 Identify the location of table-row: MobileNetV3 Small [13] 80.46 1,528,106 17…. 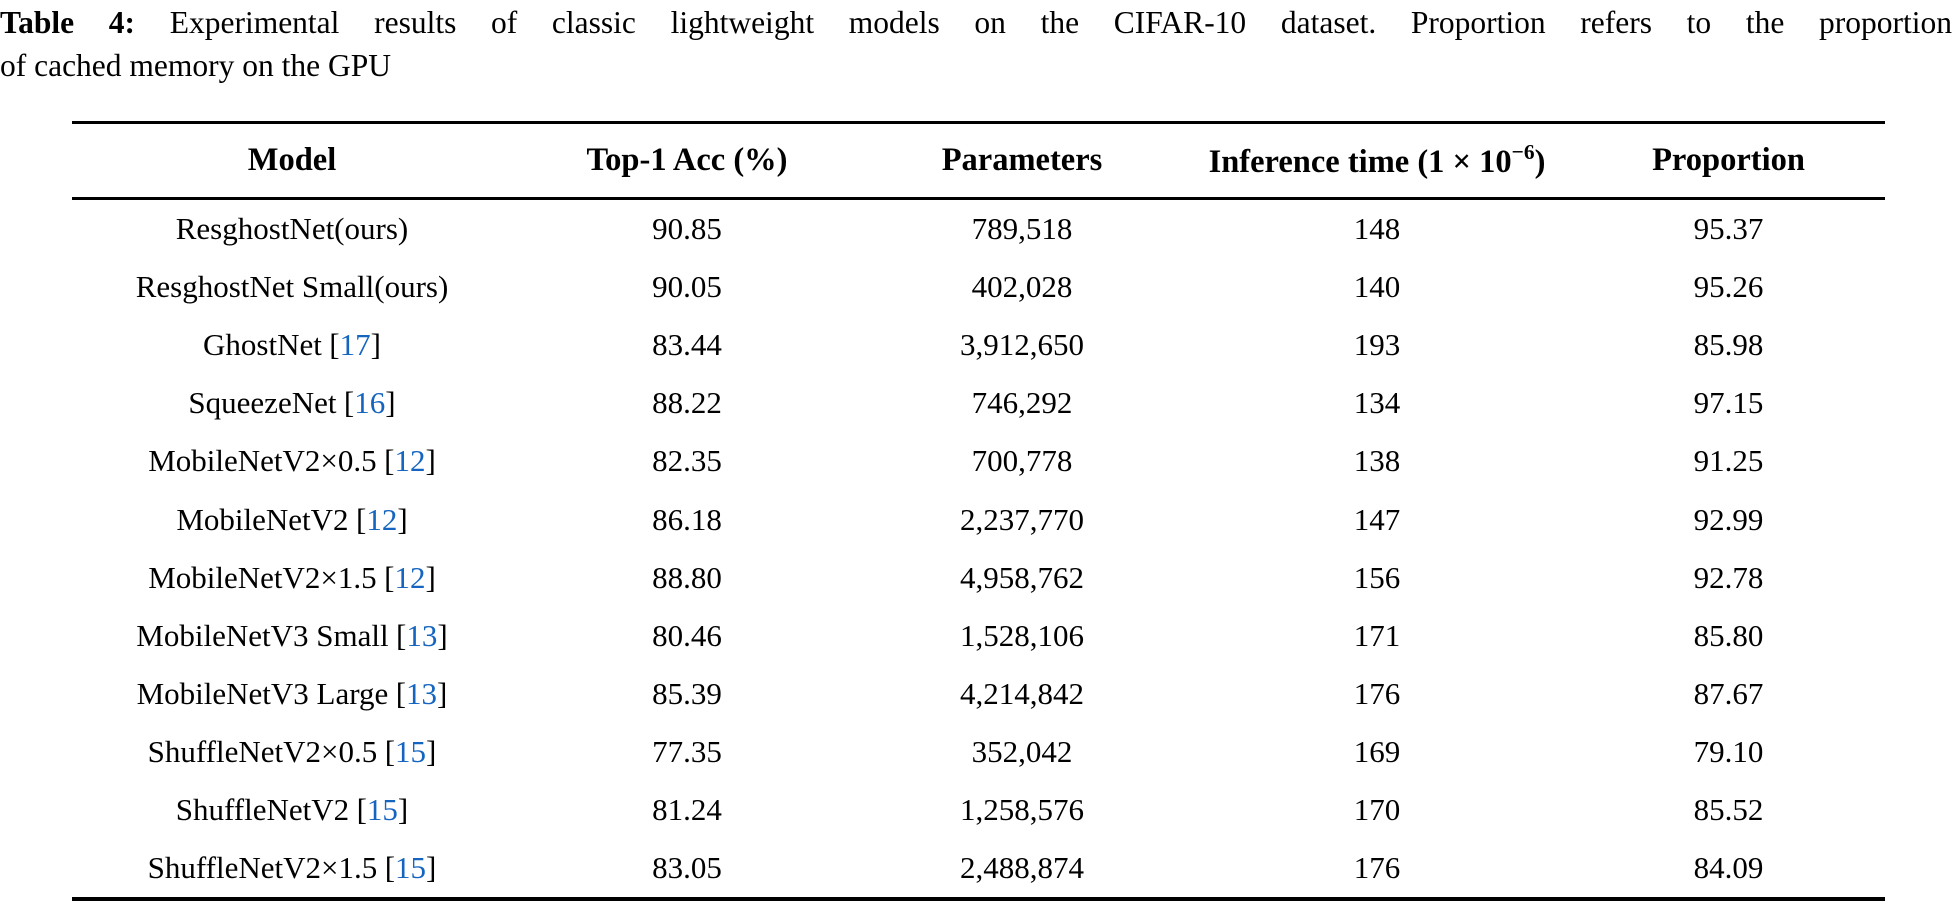
(978, 636).